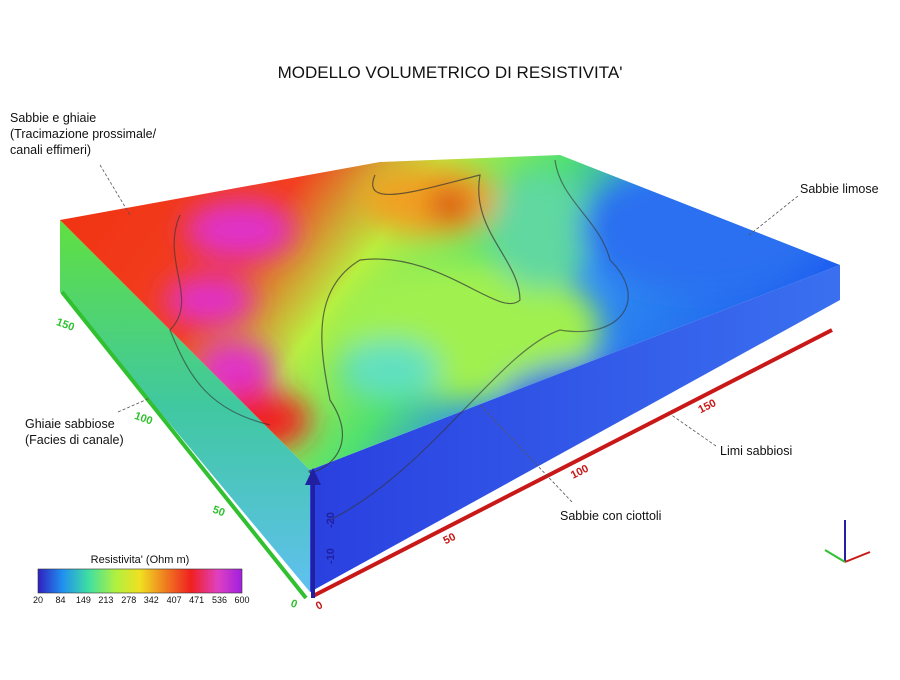  Describe the element at coordinates (756, 451) in the screenshot. I see `annotation: Limi sabbiosi` at that location.